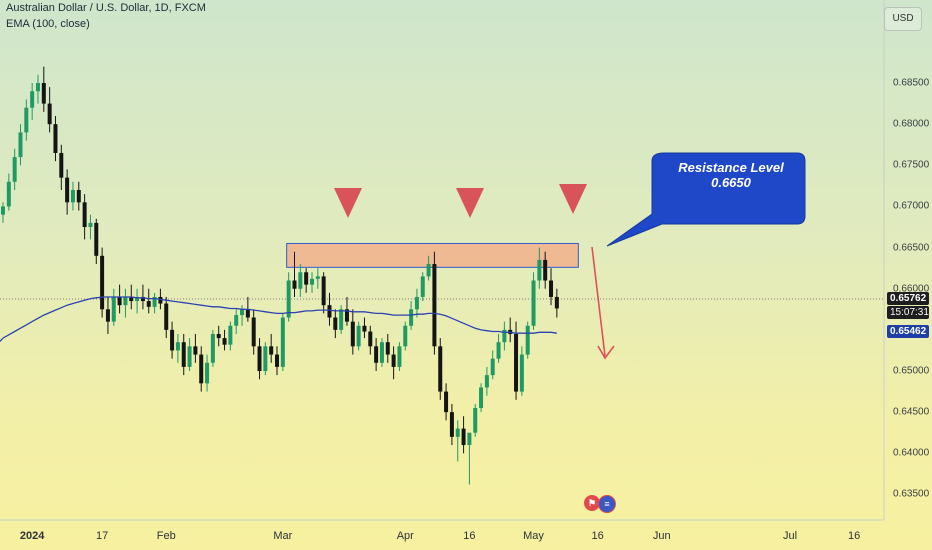  Describe the element at coordinates (603, 303) in the screenshot. I see `projection-arrow` at that location.